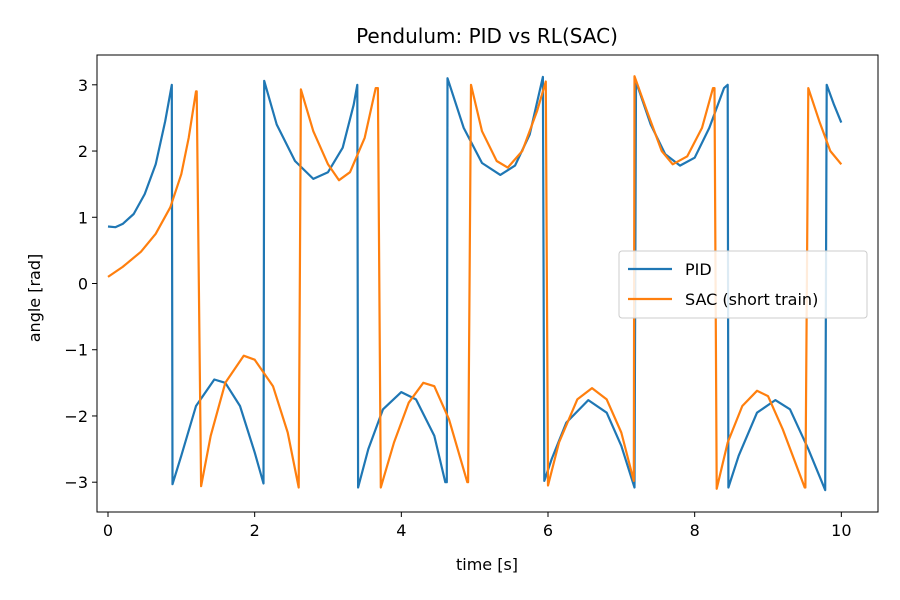 Image resolution: width=900 pixels, height=600 pixels. Describe the element at coordinates (76, 482) in the screenshot. I see `y-tick-label: −3` at that location.